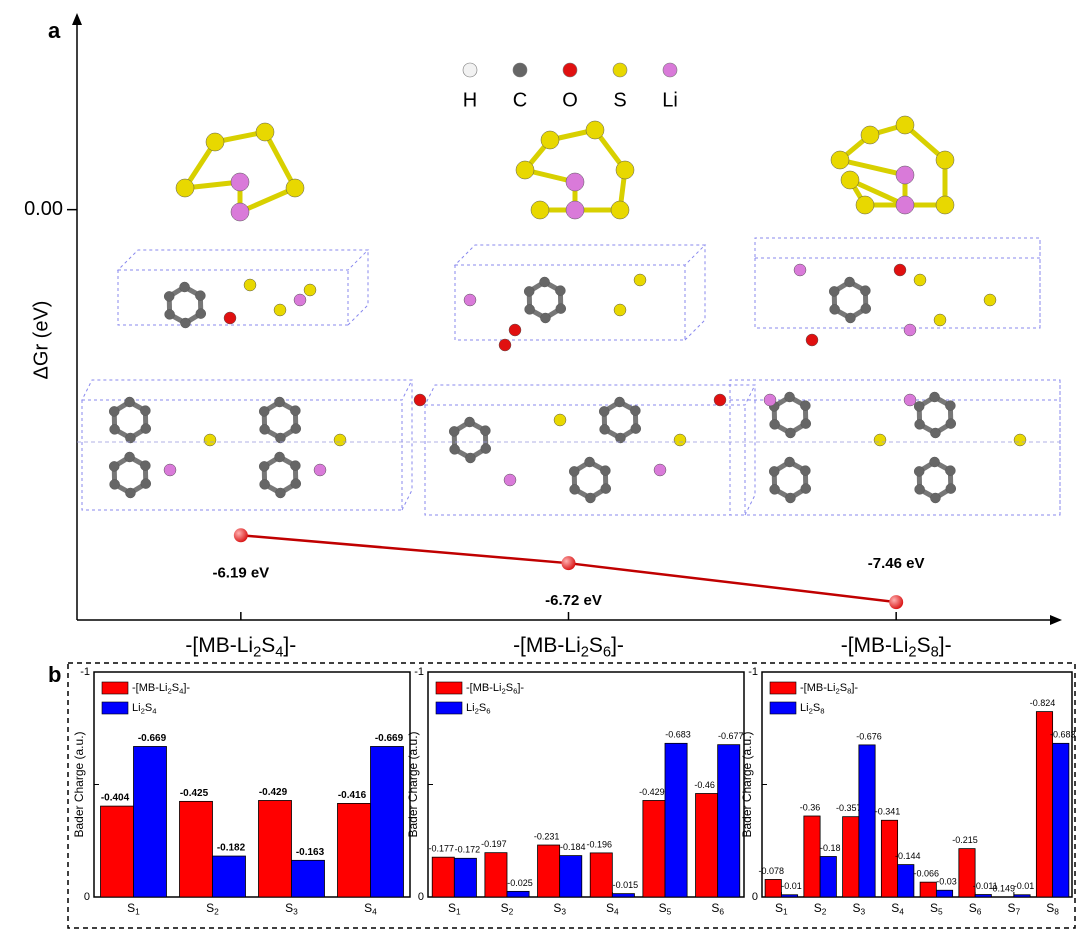  I want to click on bar-value-label: -0.177, so click(442, 849).